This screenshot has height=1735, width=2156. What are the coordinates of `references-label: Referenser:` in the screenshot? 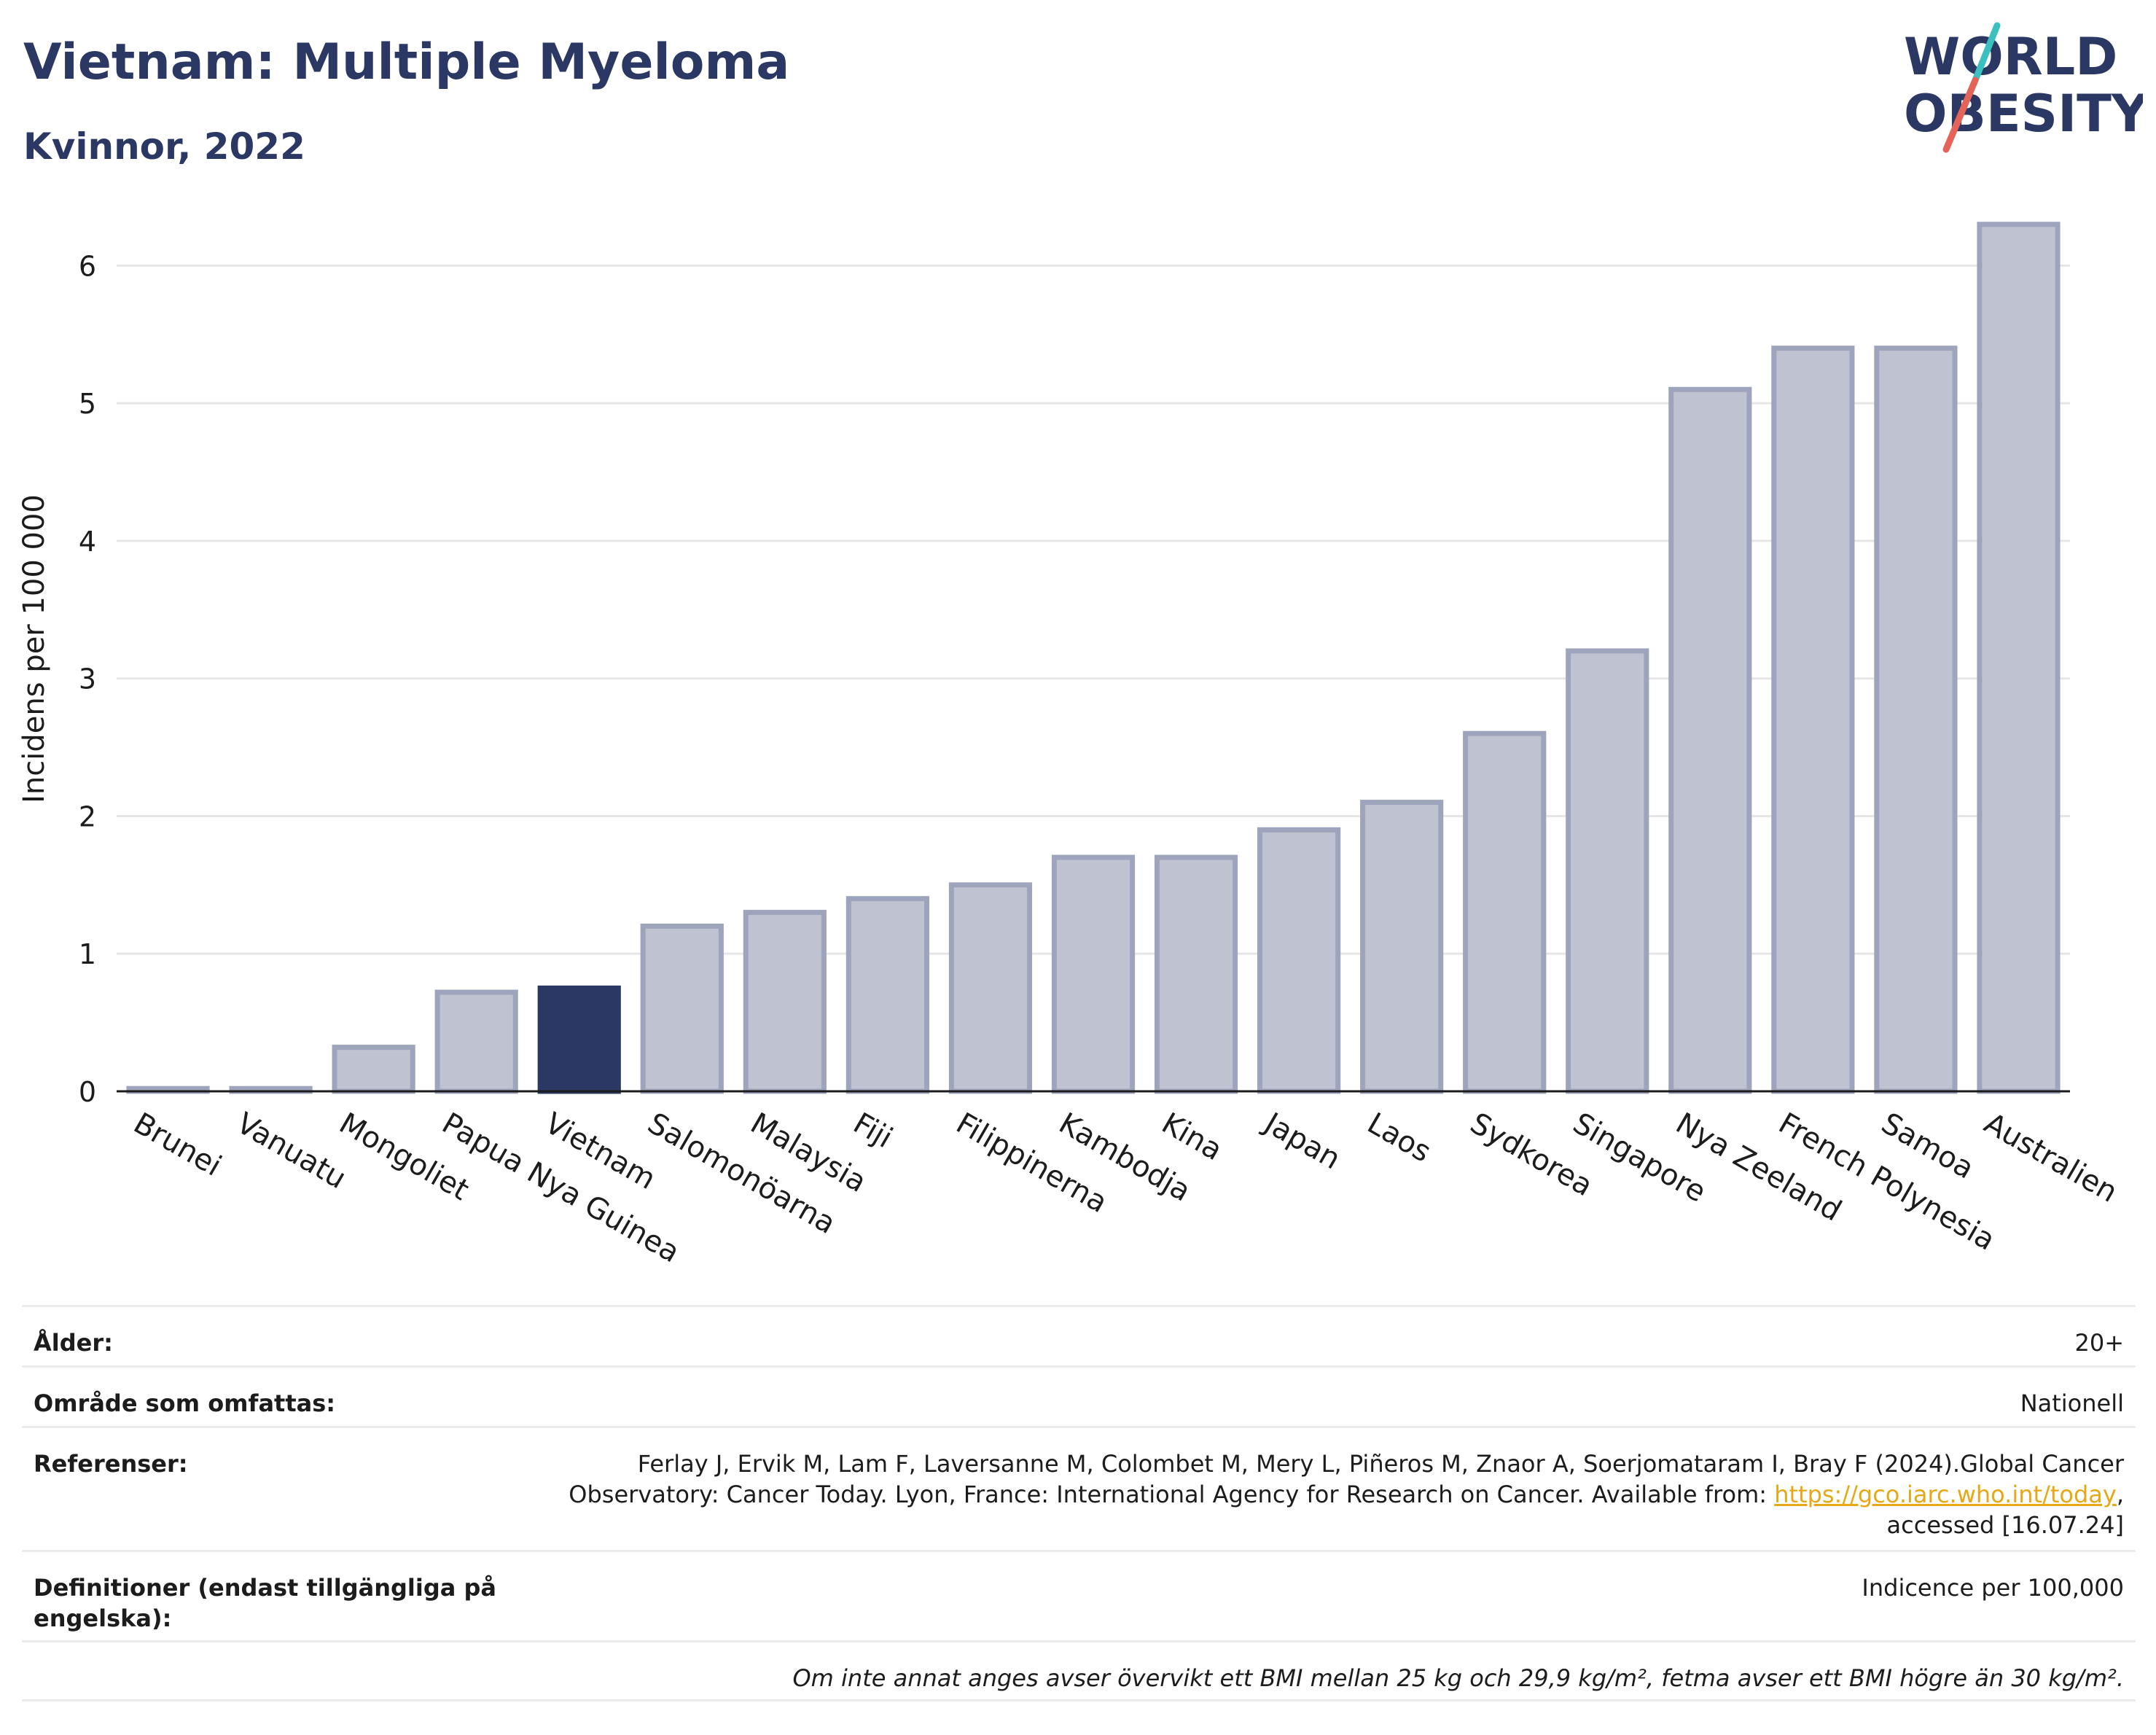 It's located at (111, 1464).